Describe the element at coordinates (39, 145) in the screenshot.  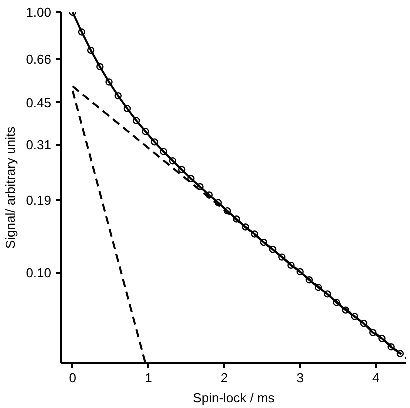
I see `y-tick-label: 0.31` at that location.